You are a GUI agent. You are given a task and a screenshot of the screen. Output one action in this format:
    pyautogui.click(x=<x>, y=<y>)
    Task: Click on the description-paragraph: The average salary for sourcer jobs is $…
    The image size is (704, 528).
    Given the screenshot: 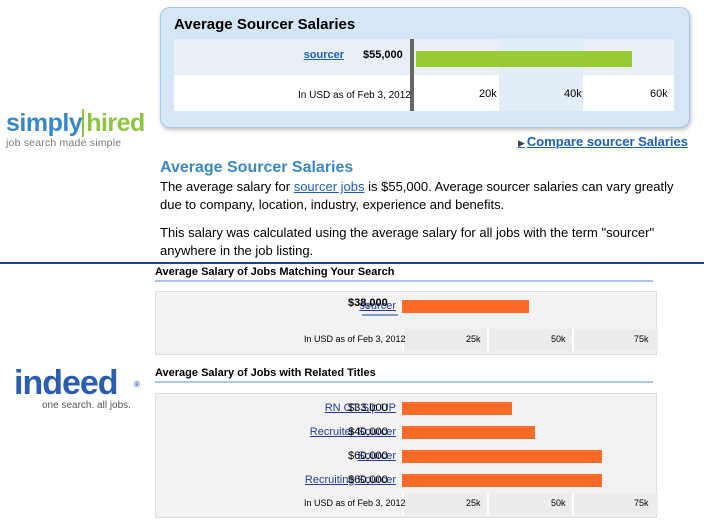 What is the action you would take?
    pyautogui.click(x=422, y=196)
    